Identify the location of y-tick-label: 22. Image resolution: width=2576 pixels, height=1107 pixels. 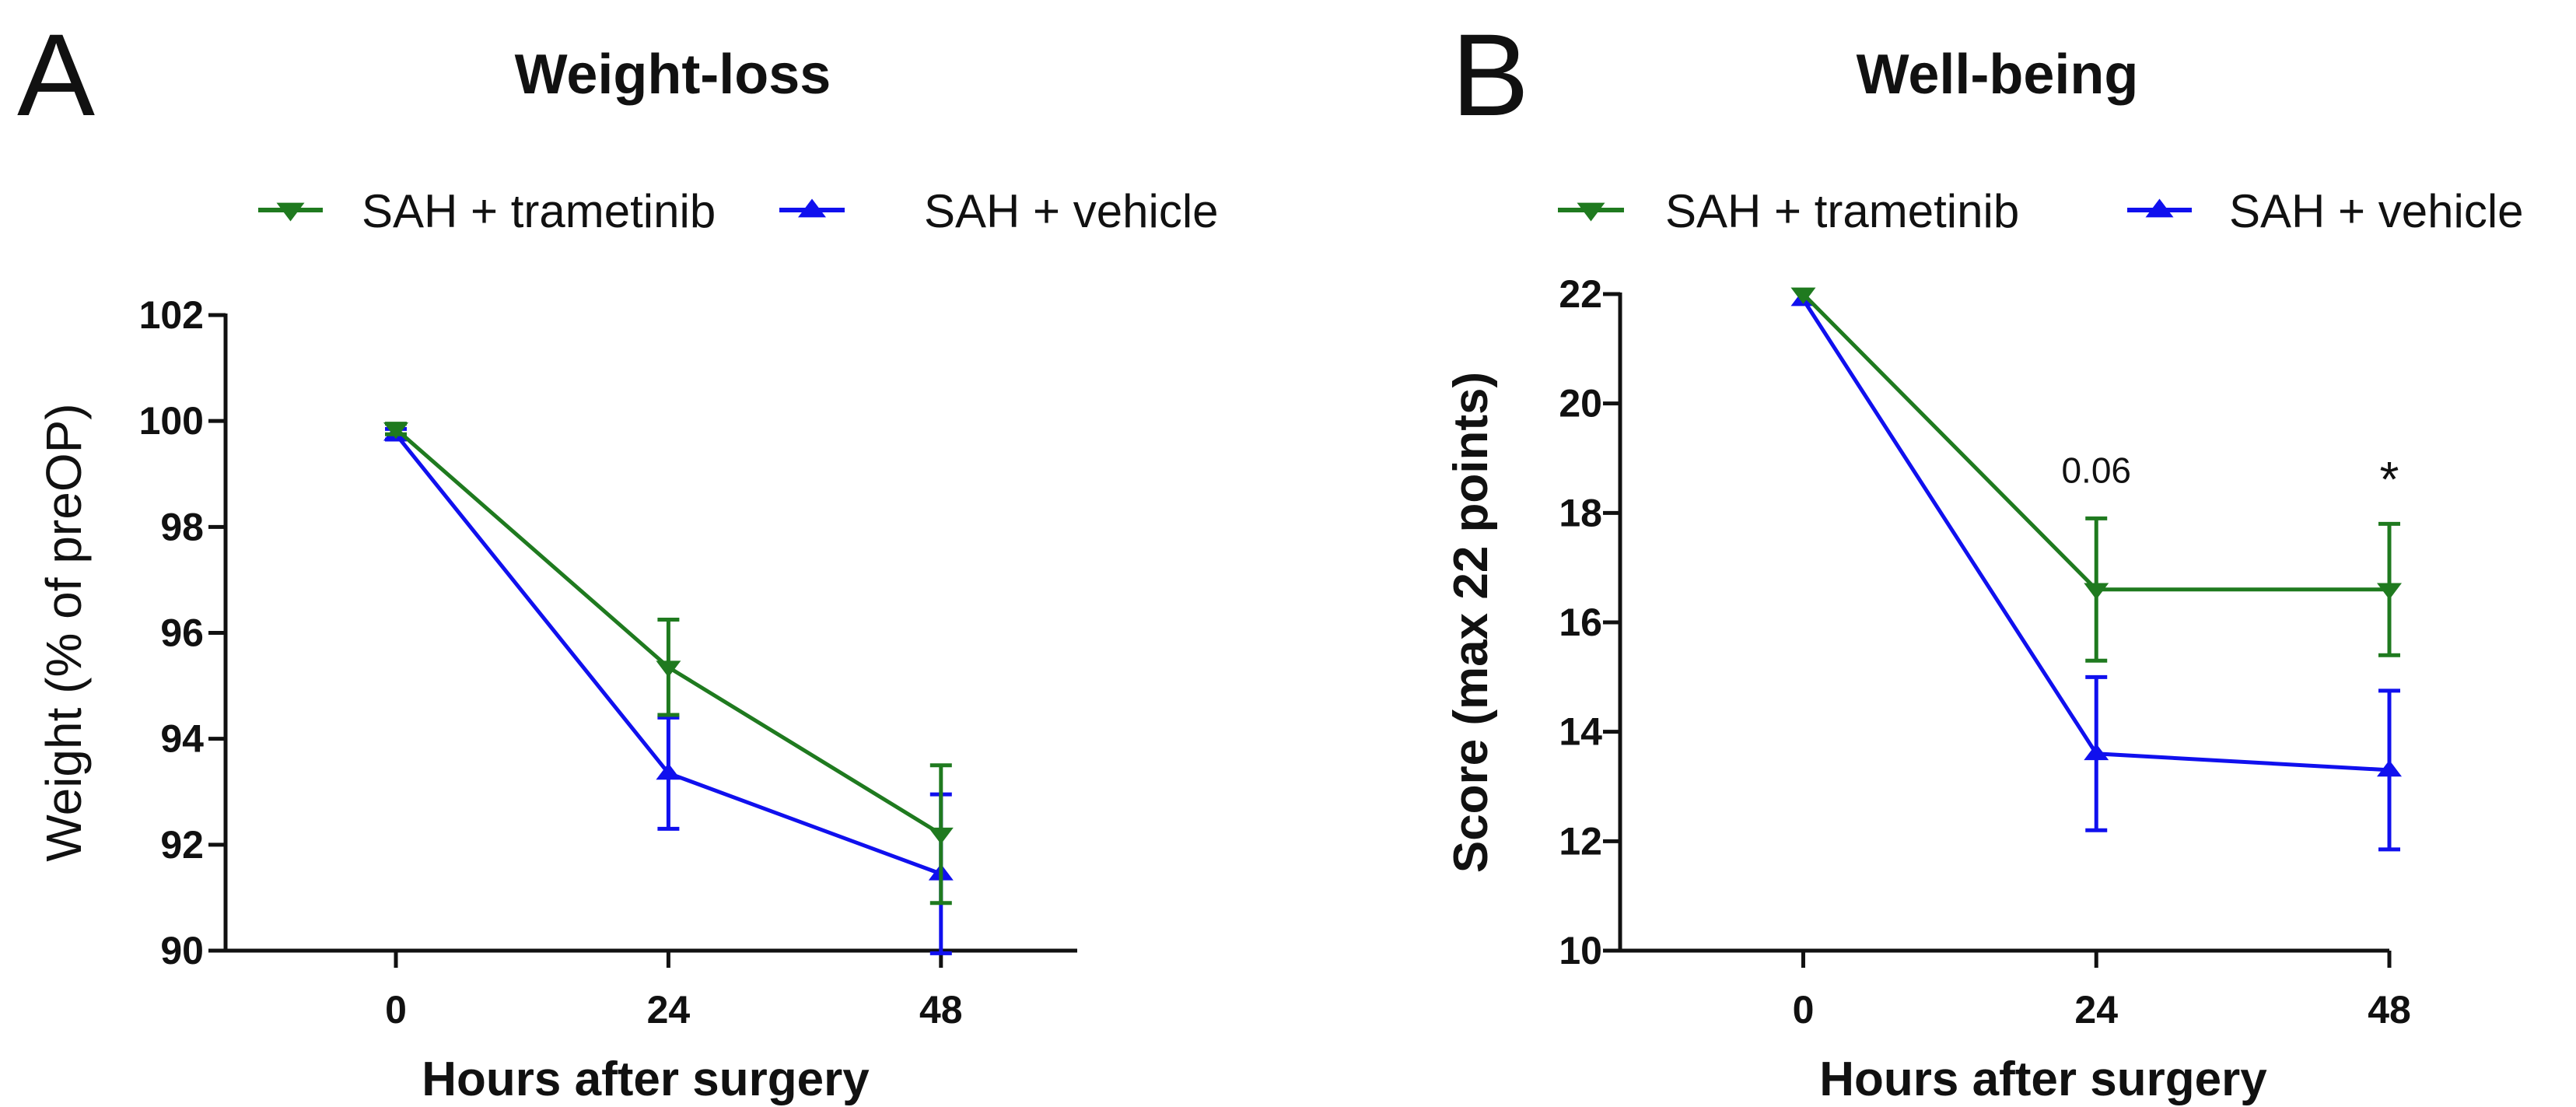
(1580, 294).